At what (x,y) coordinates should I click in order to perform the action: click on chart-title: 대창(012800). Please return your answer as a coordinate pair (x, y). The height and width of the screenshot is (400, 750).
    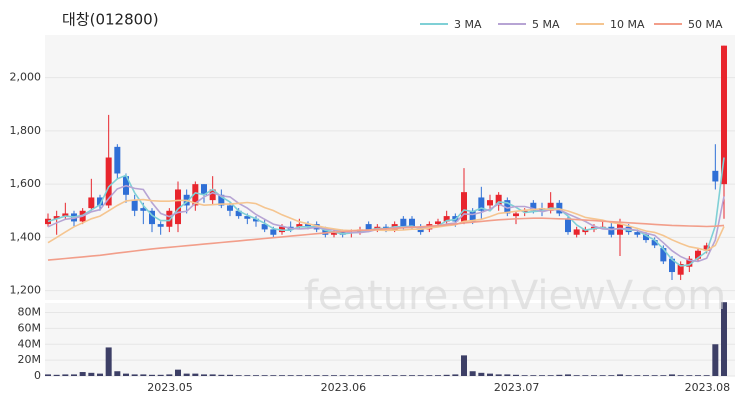
    Looking at the image, I should click on (110, 20).